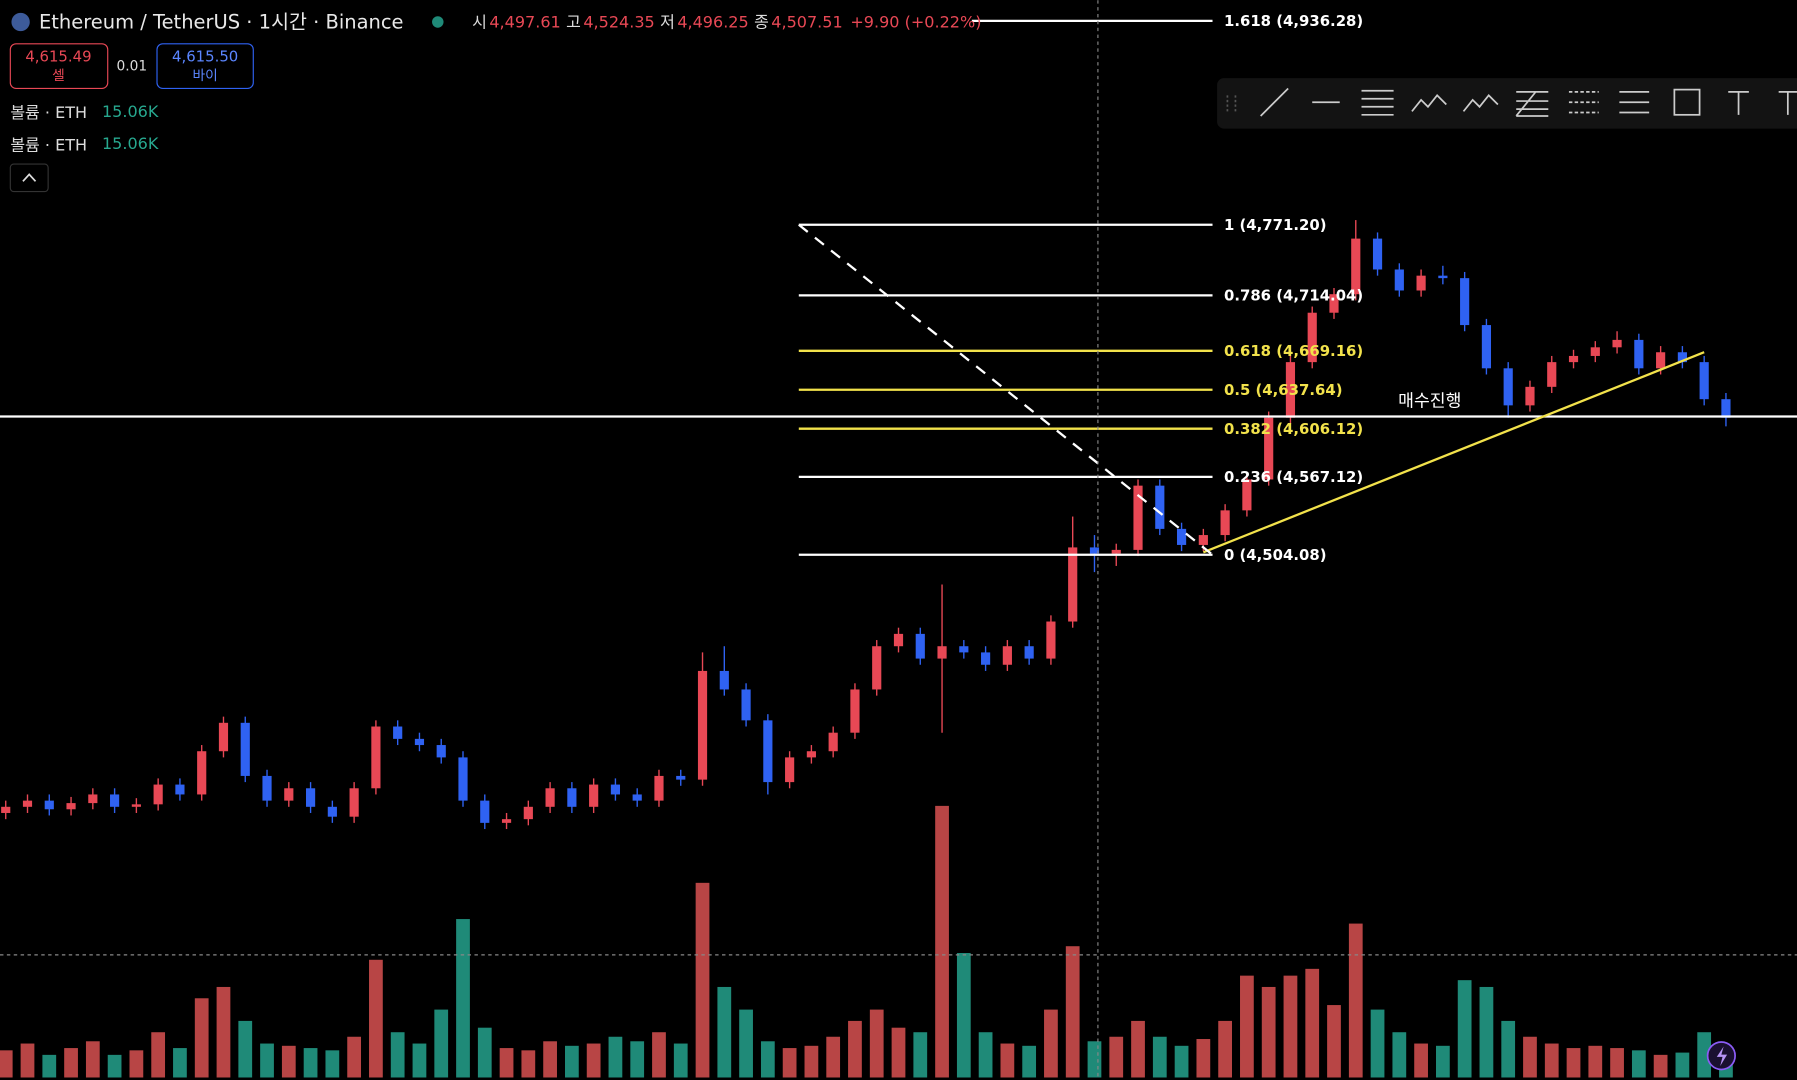  I want to click on change: +9.90 (+0.22%), so click(915, 22).